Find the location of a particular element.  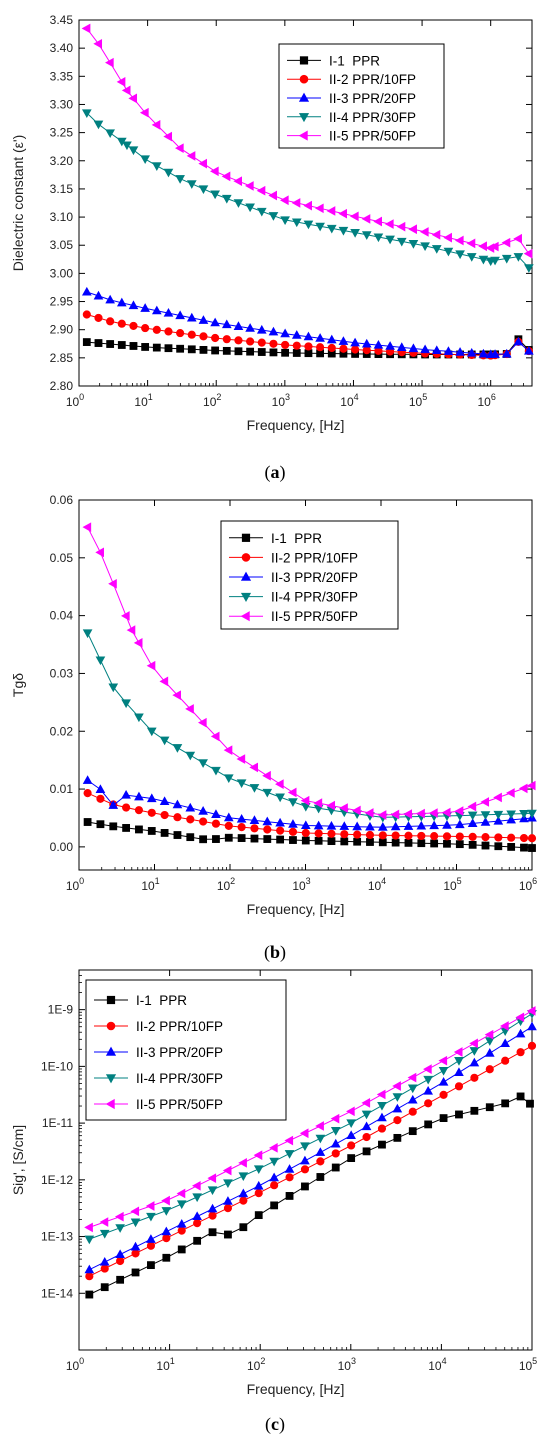

x-tick-exponent: 3 is located at coordinates (308, 881).